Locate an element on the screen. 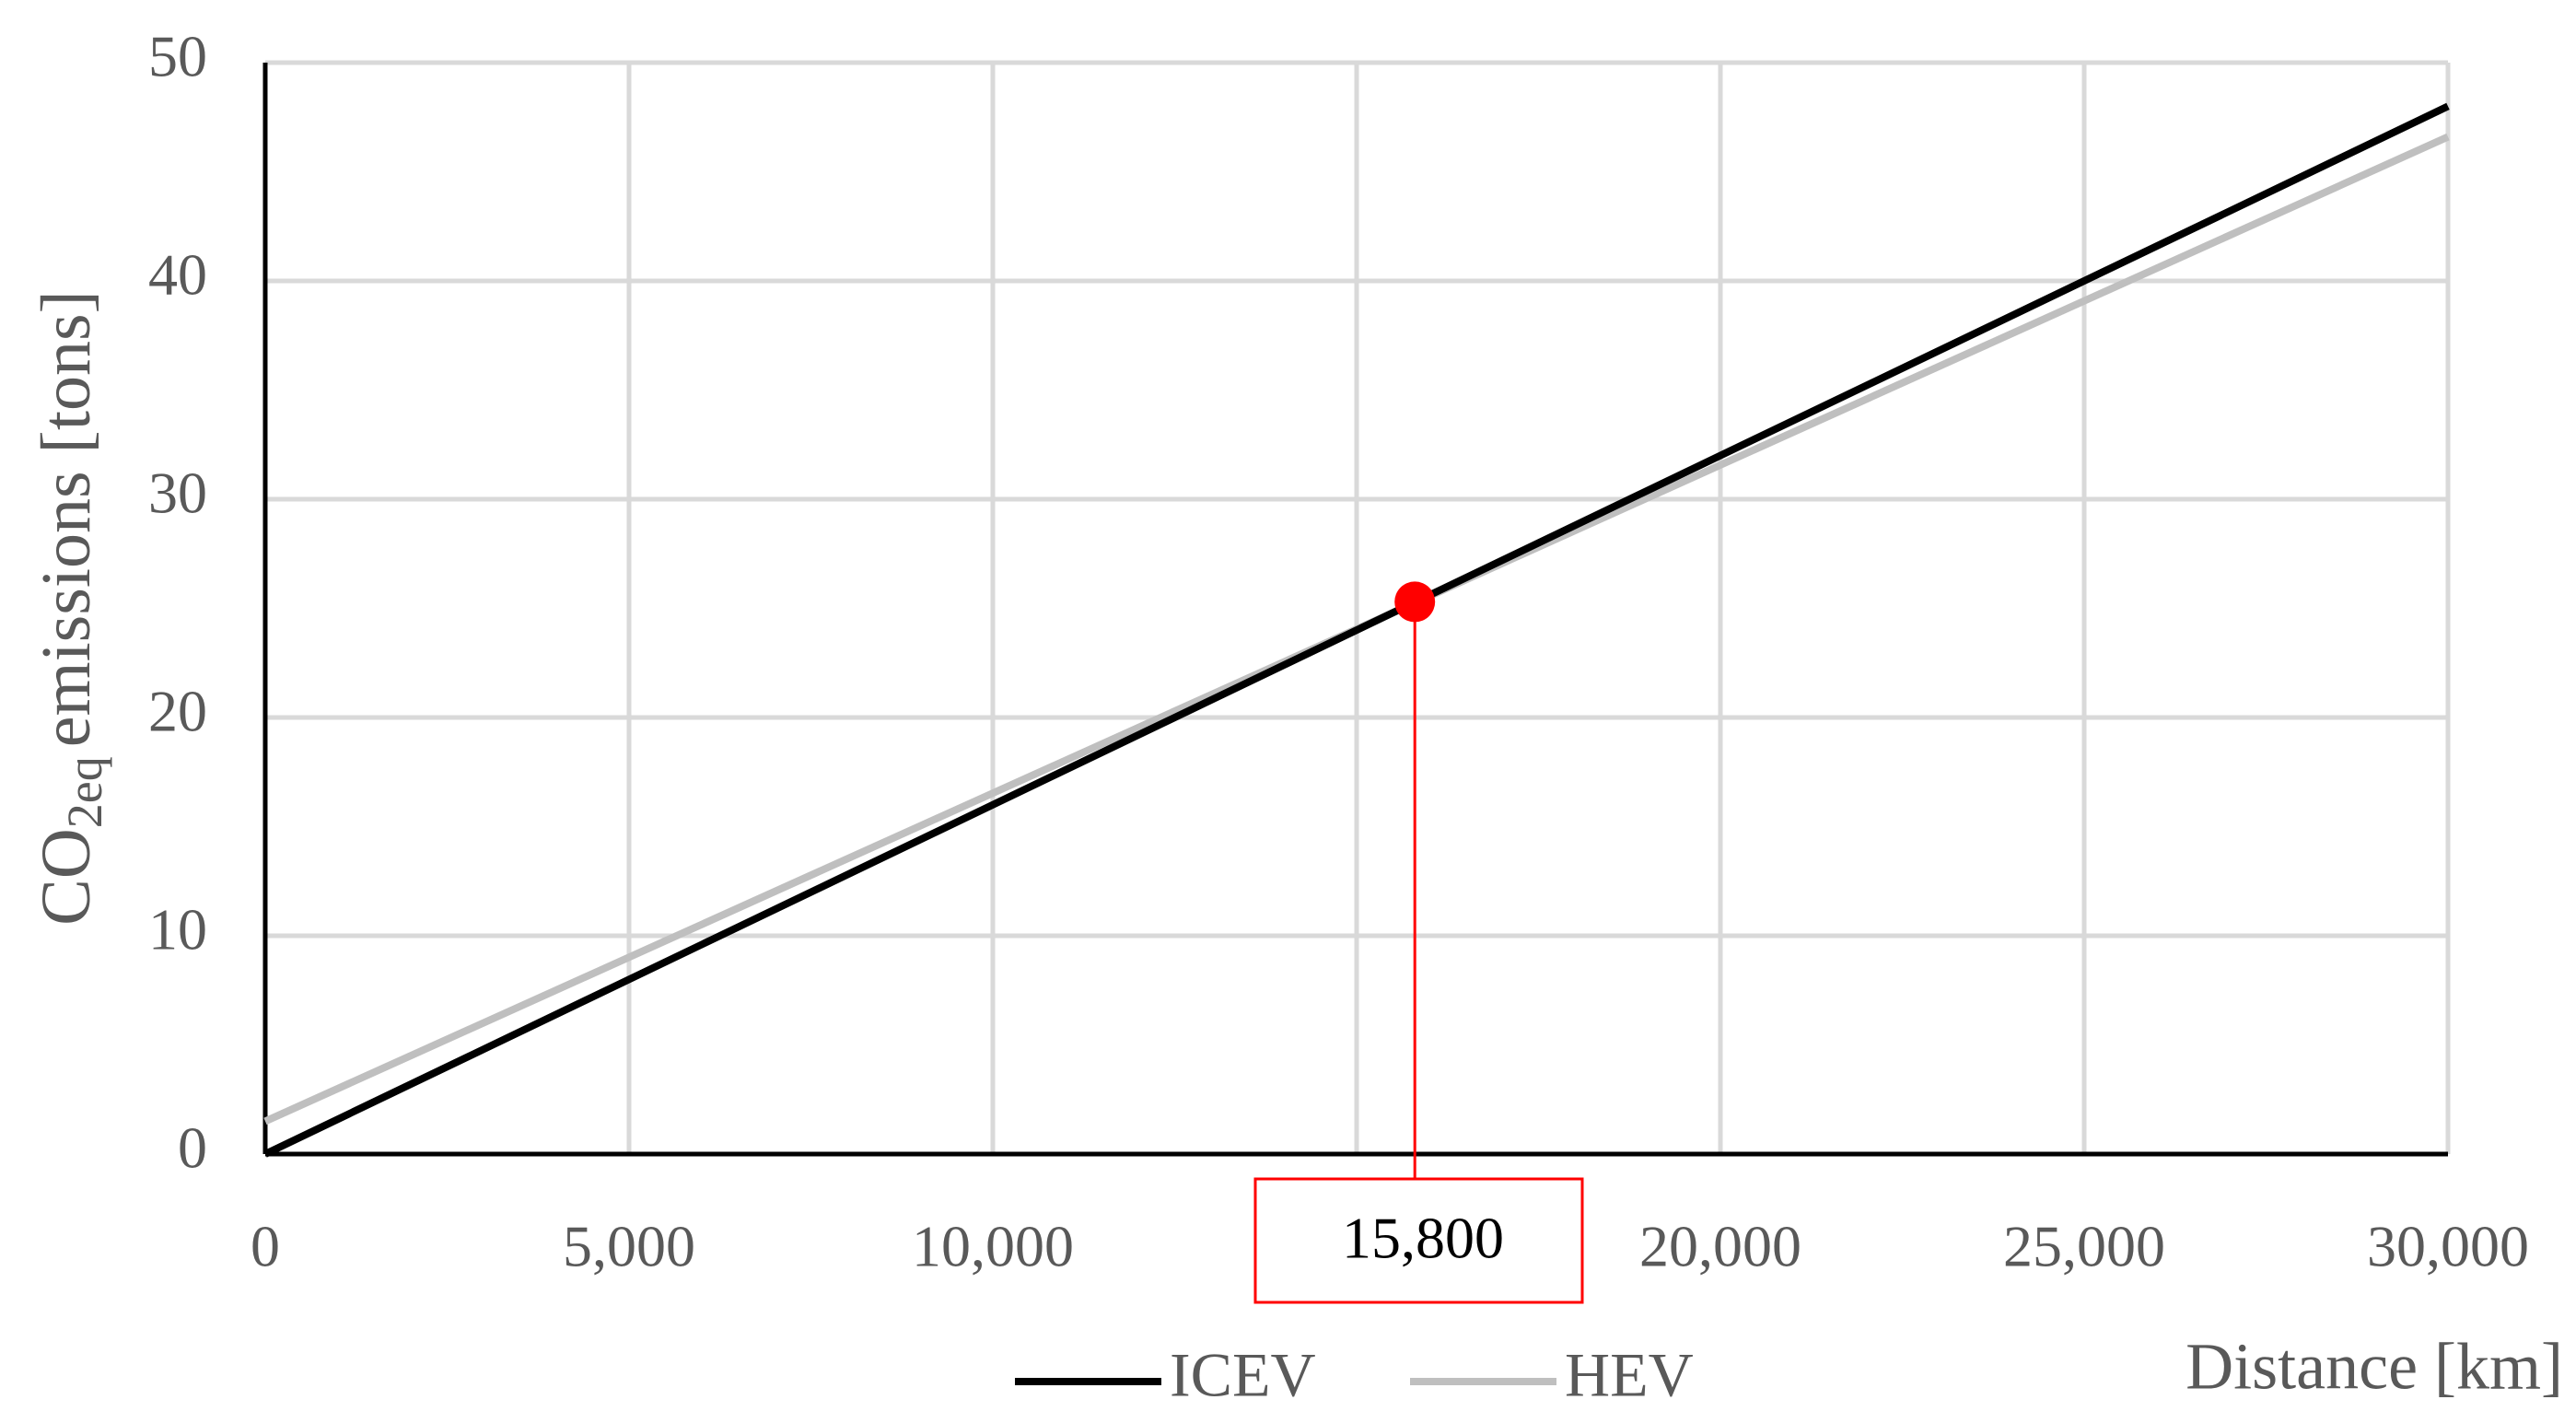  y-tick-label: 50 is located at coordinates (177, 57).